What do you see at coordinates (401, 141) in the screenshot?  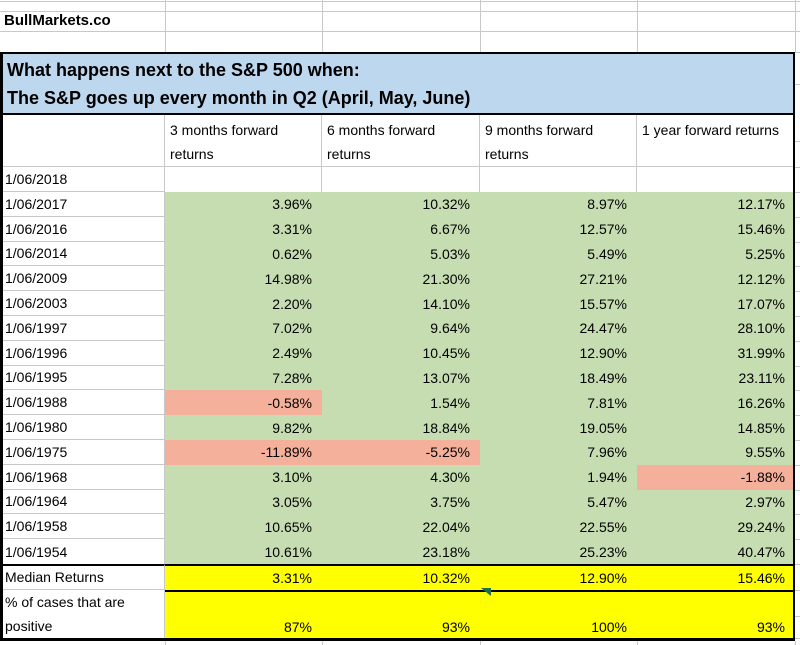 I see `column-header-6-months: 6 months forward returns` at bounding box center [401, 141].